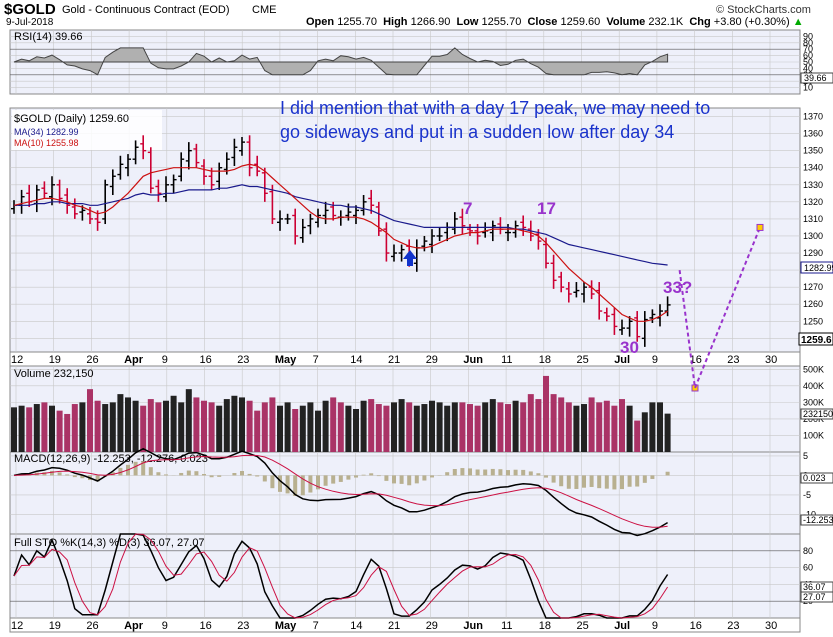  I want to click on ma34-value-label: 1282.99, so click(818, 268).